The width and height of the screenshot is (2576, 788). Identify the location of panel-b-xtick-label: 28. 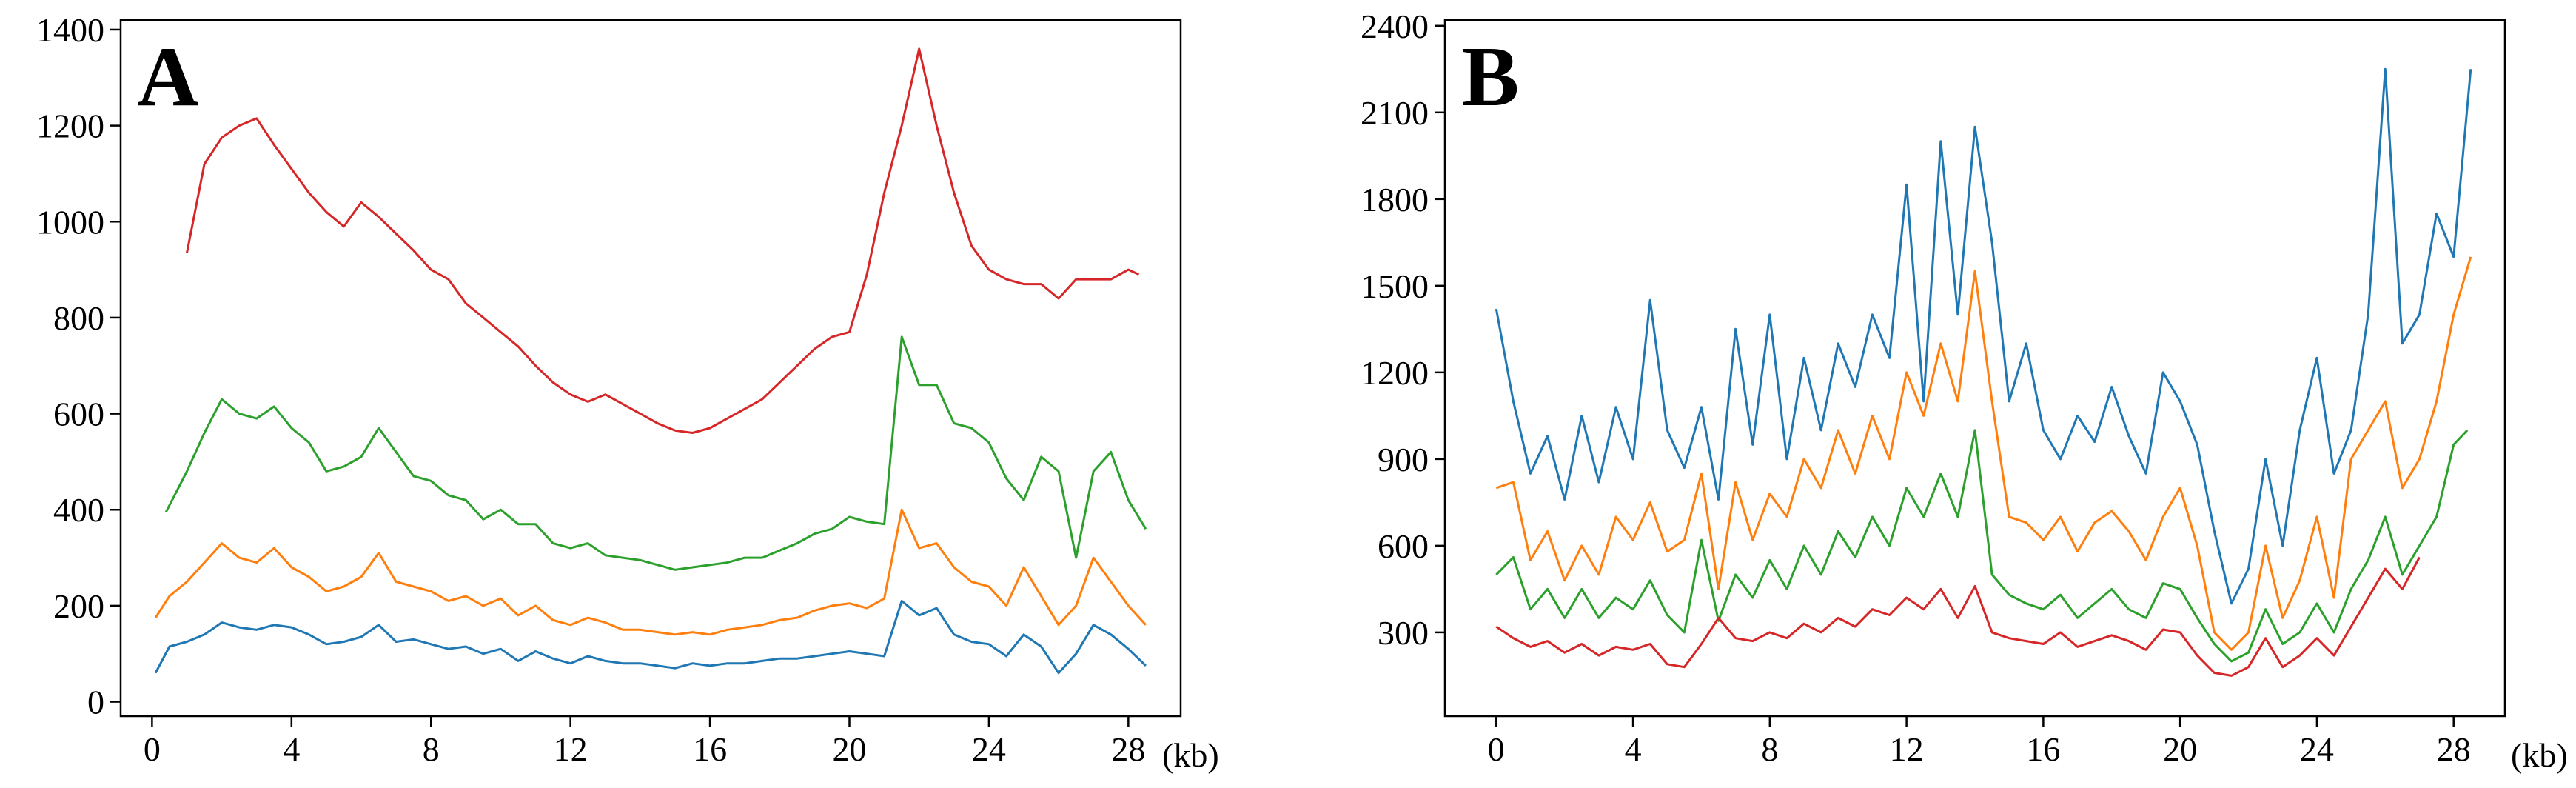
(2454, 749).